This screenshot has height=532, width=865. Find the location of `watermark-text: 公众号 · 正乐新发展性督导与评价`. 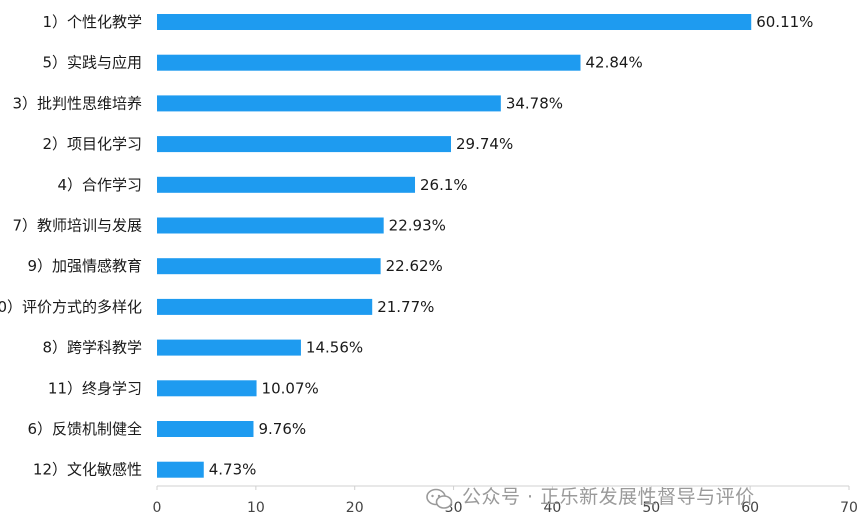

watermark-text: 公众号 · 正乐新发展性督导与评价 is located at coordinates (608, 497).